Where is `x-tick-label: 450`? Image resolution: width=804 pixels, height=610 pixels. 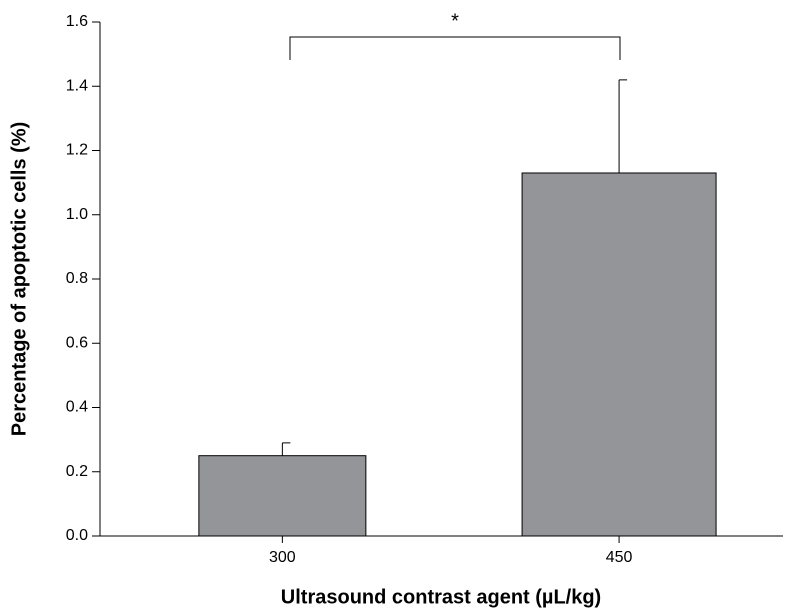
x-tick-label: 450 is located at coordinates (619, 557).